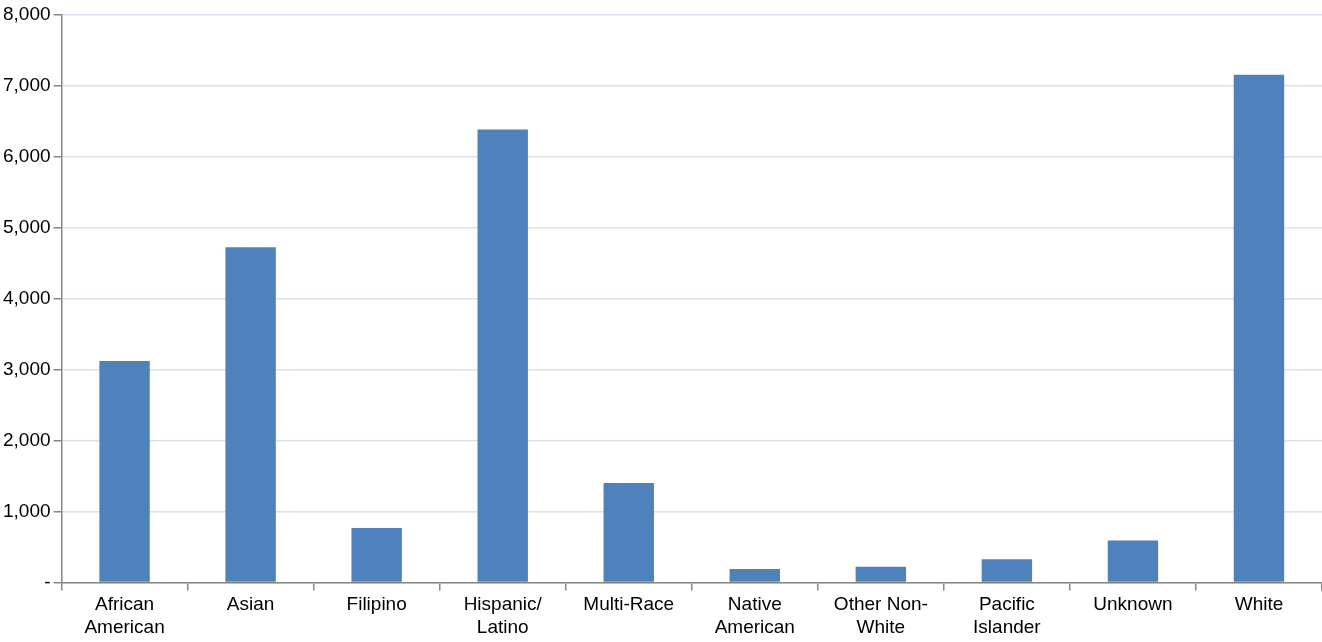  I want to click on y-tick-label: 5,000, so click(27, 226).